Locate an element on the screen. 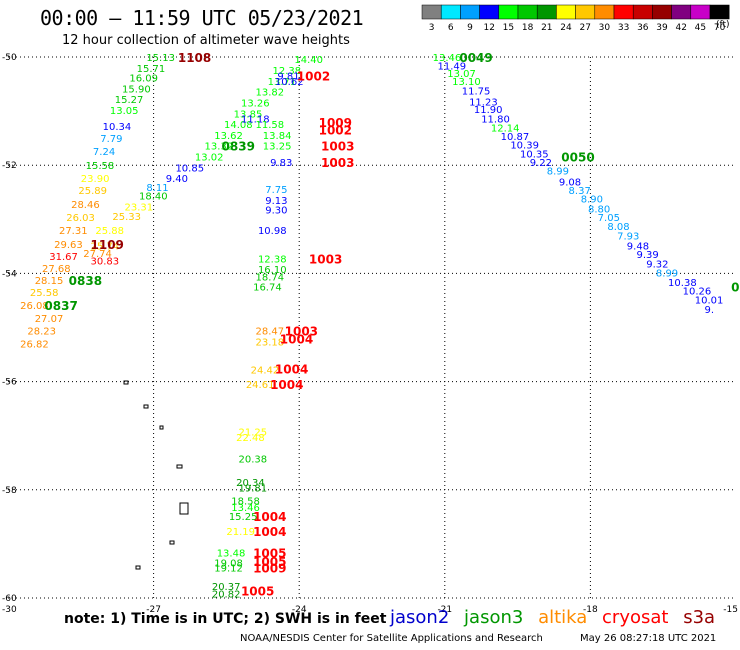  swh-label: 13.46 is located at coordinates (447, 58).